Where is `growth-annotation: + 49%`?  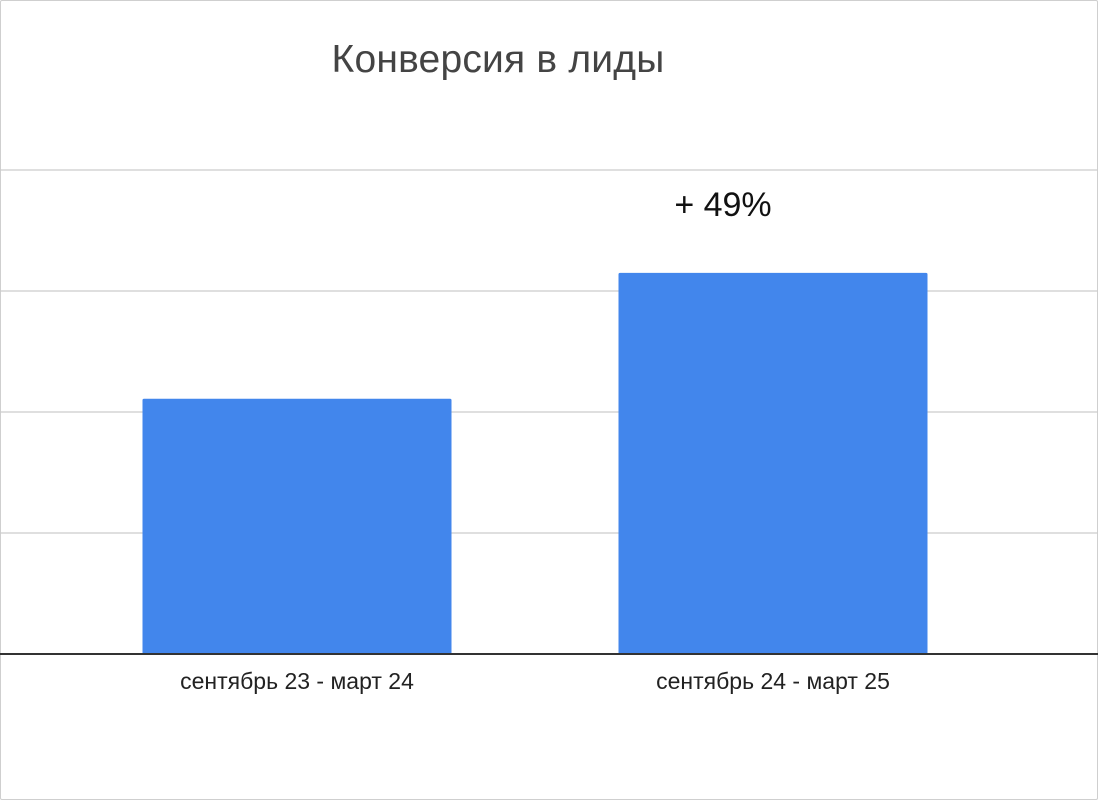 growth-annotation: + 49% is located at coordinates (722, 205).